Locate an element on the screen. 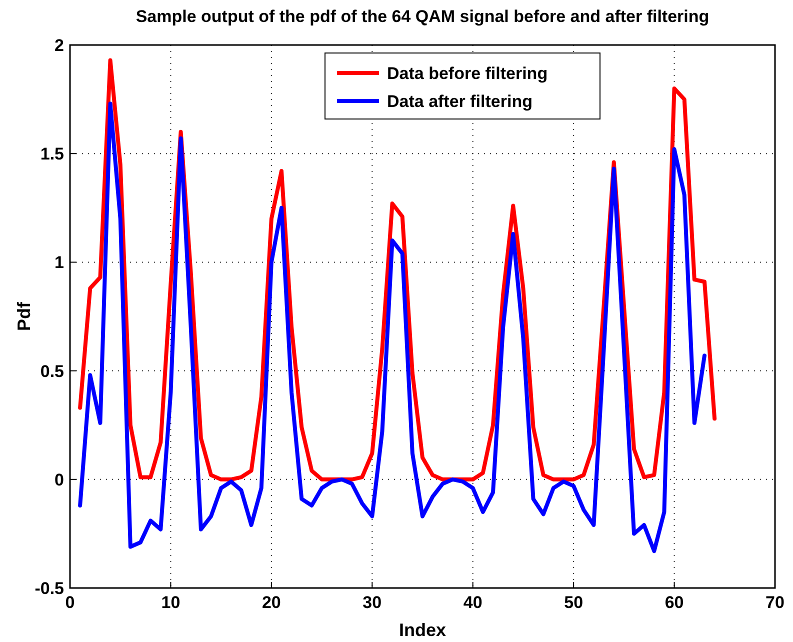 This screenshot has width=793, height=642. y-tick-label: 1.5 is located at coordinates (52, 154).